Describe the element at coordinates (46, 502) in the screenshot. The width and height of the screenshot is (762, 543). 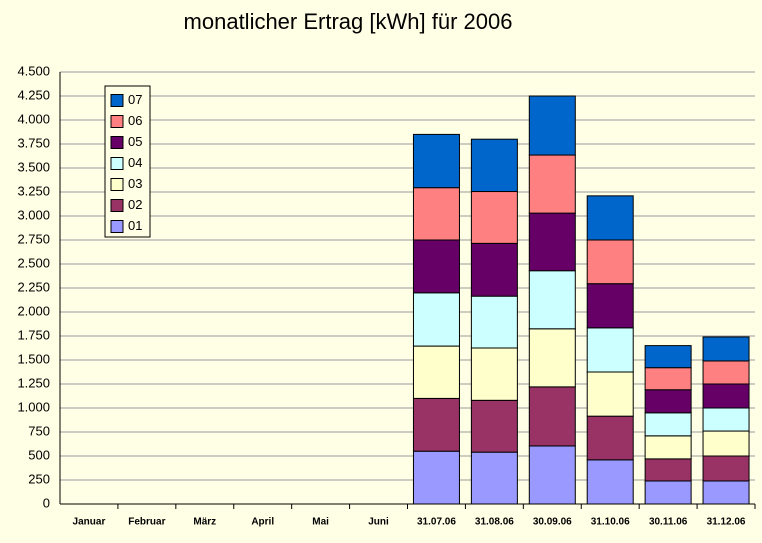
I see `y-tick-label: 0` at that location.